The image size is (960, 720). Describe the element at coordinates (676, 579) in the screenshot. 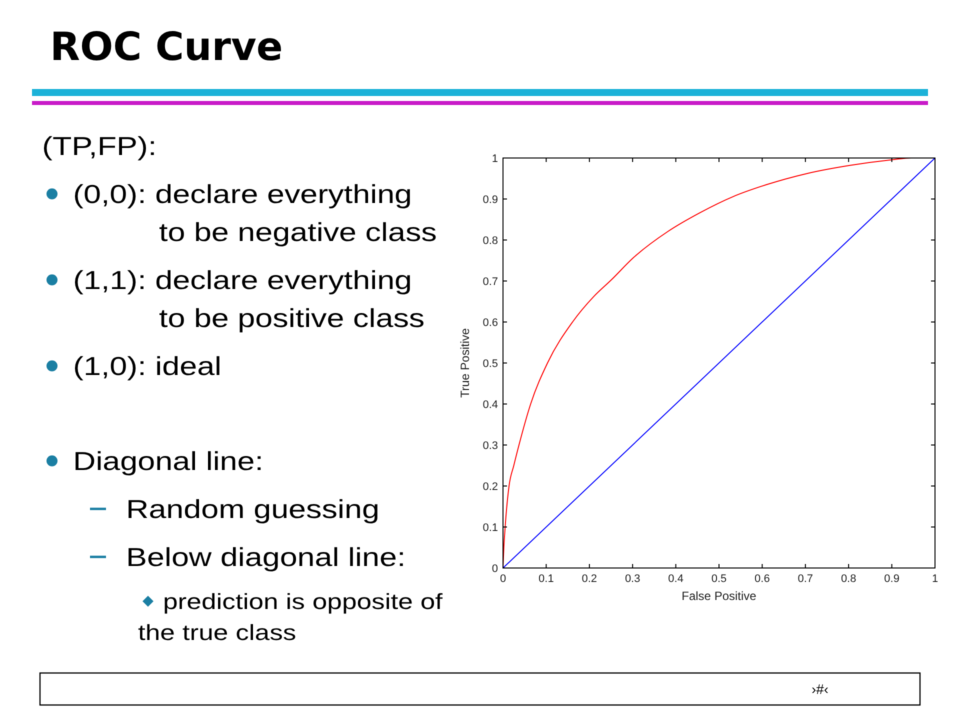

I see `x-tick-label: 0.4` at that location.